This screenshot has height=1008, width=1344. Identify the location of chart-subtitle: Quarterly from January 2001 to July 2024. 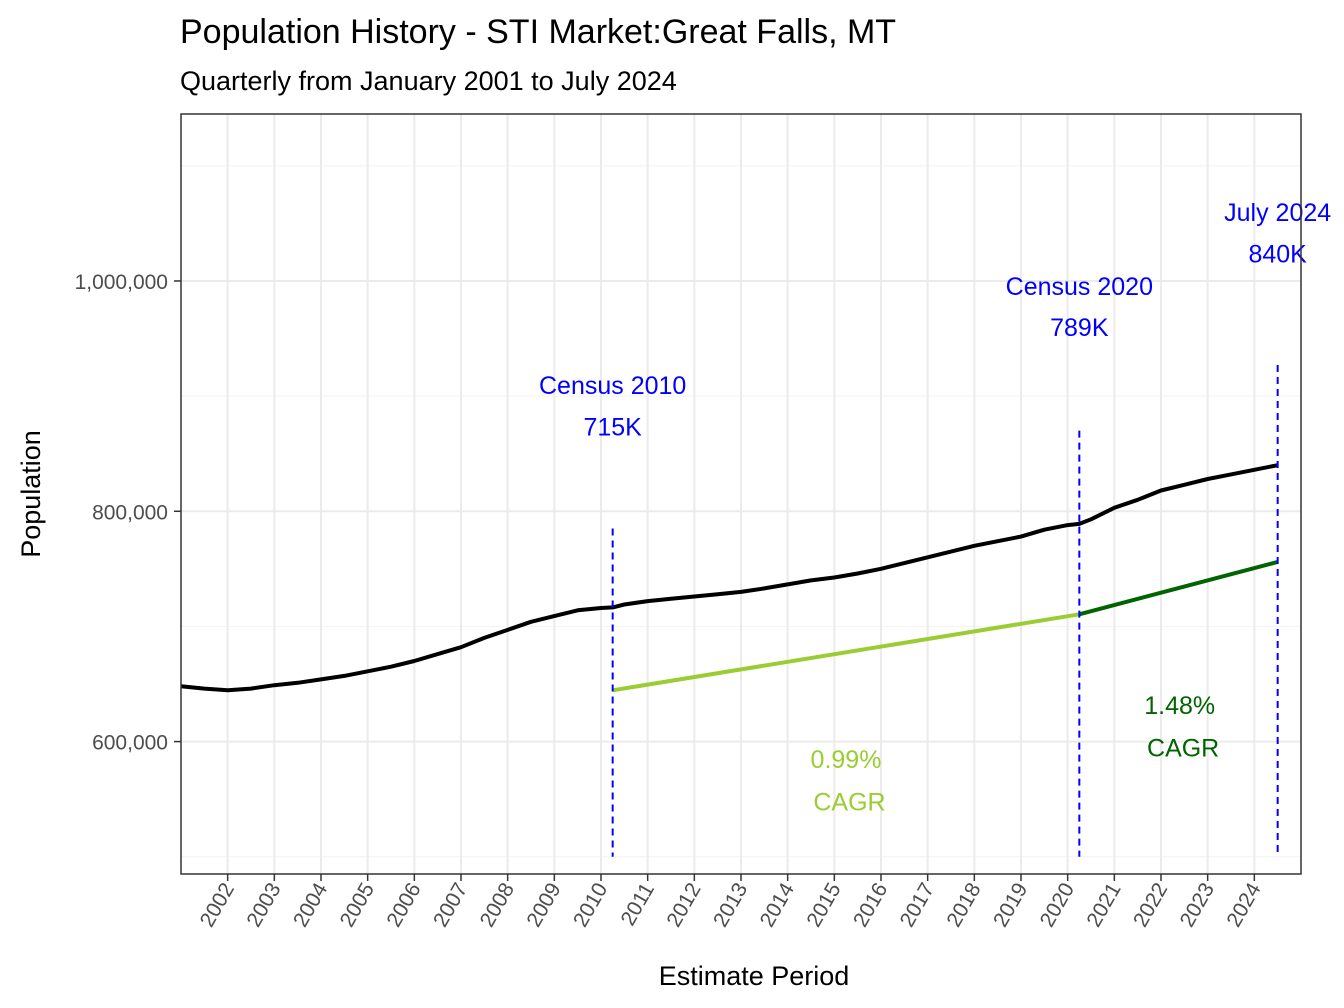
(428, 81).